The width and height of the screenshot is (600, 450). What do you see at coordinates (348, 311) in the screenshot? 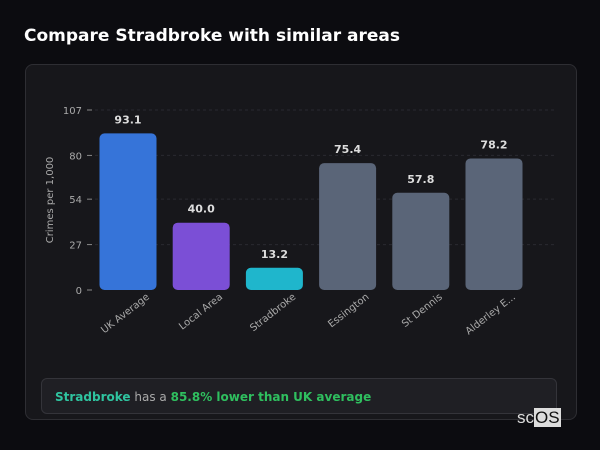
I see `x-tick-label: Essington` at bounding box center [348, 311].